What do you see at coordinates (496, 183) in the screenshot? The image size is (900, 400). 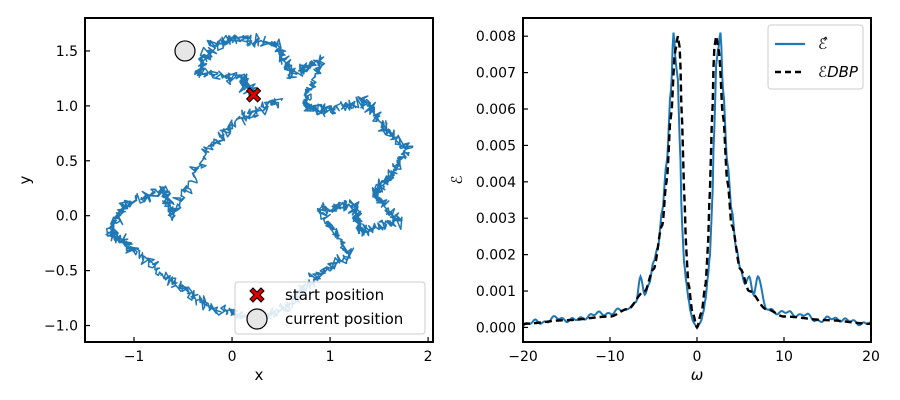 I see `y-tick-label: 0.004` at bounding box center [496, 183].